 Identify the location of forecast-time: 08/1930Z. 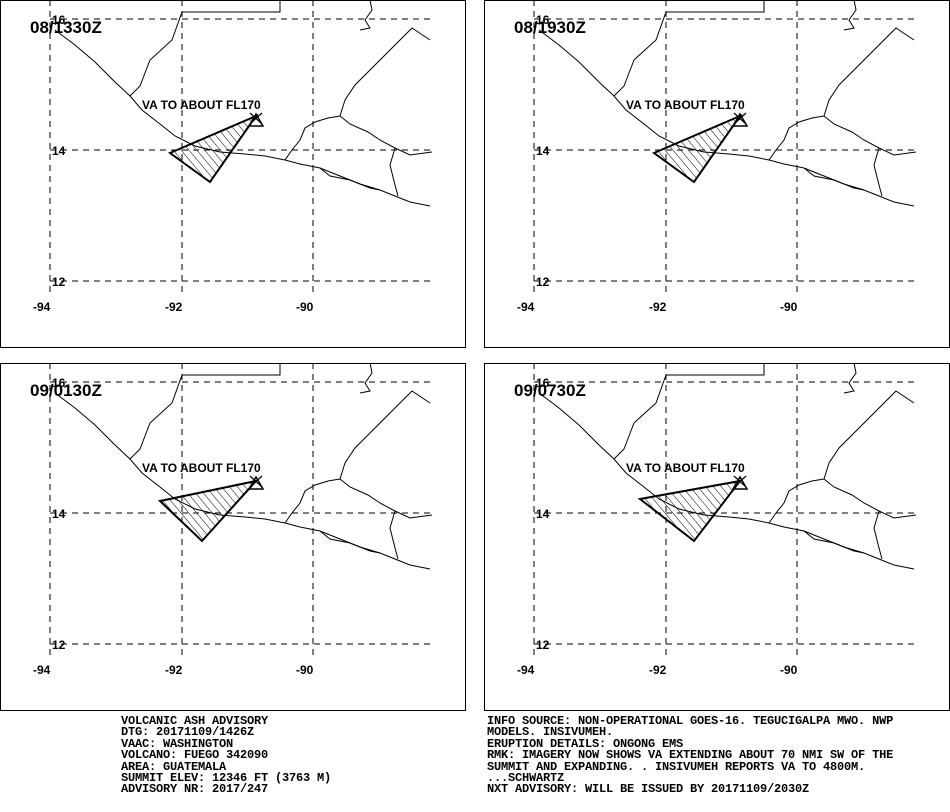
(550, 27).